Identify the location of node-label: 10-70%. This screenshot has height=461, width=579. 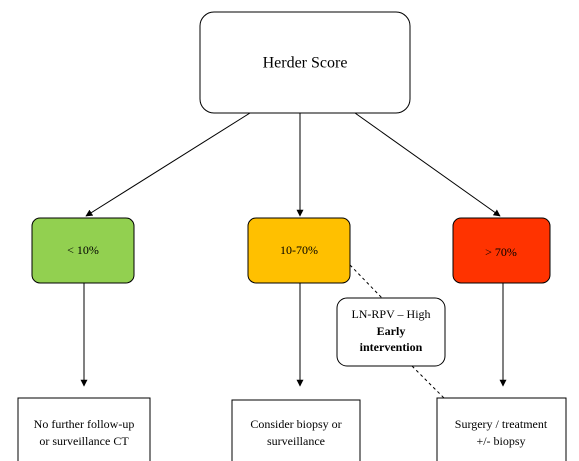
(299, 250).